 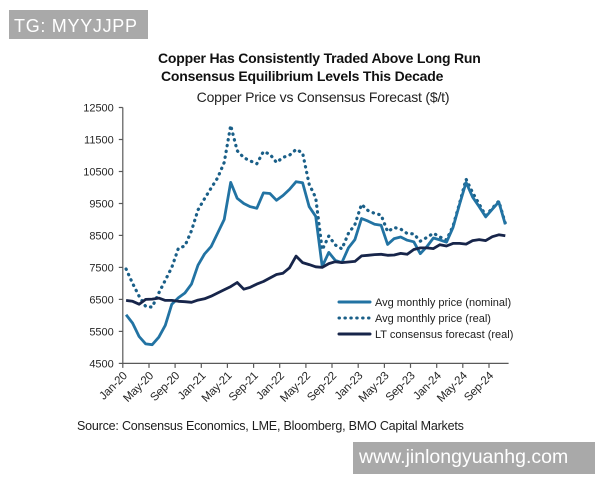 What do you see at coordinates (244, 387) in the screenshot?
I see `svg-text: Sep-21` at bounding box center [244, 387].